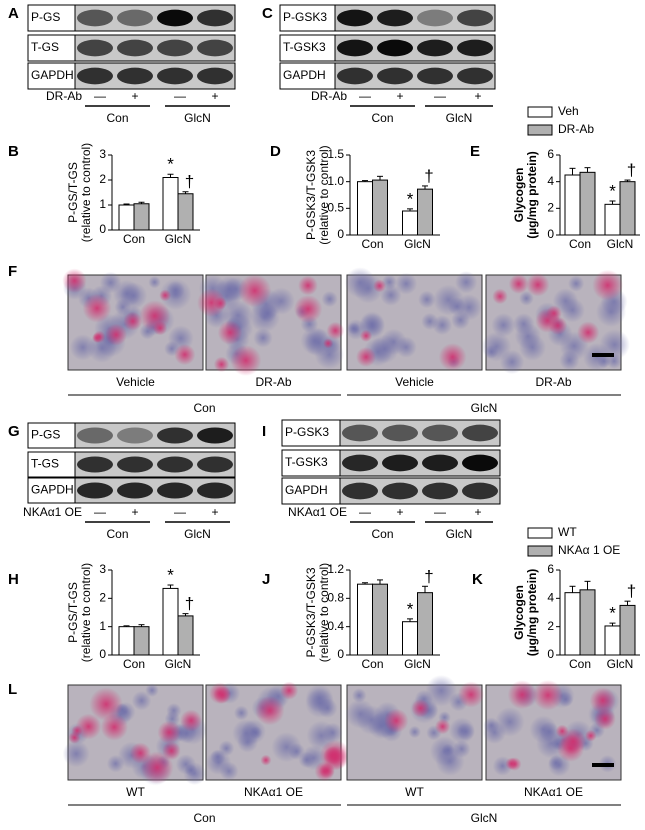 The image size is (645, 830). I want to click on y-axis-label: (µg/mg protein), so click(532, 613).